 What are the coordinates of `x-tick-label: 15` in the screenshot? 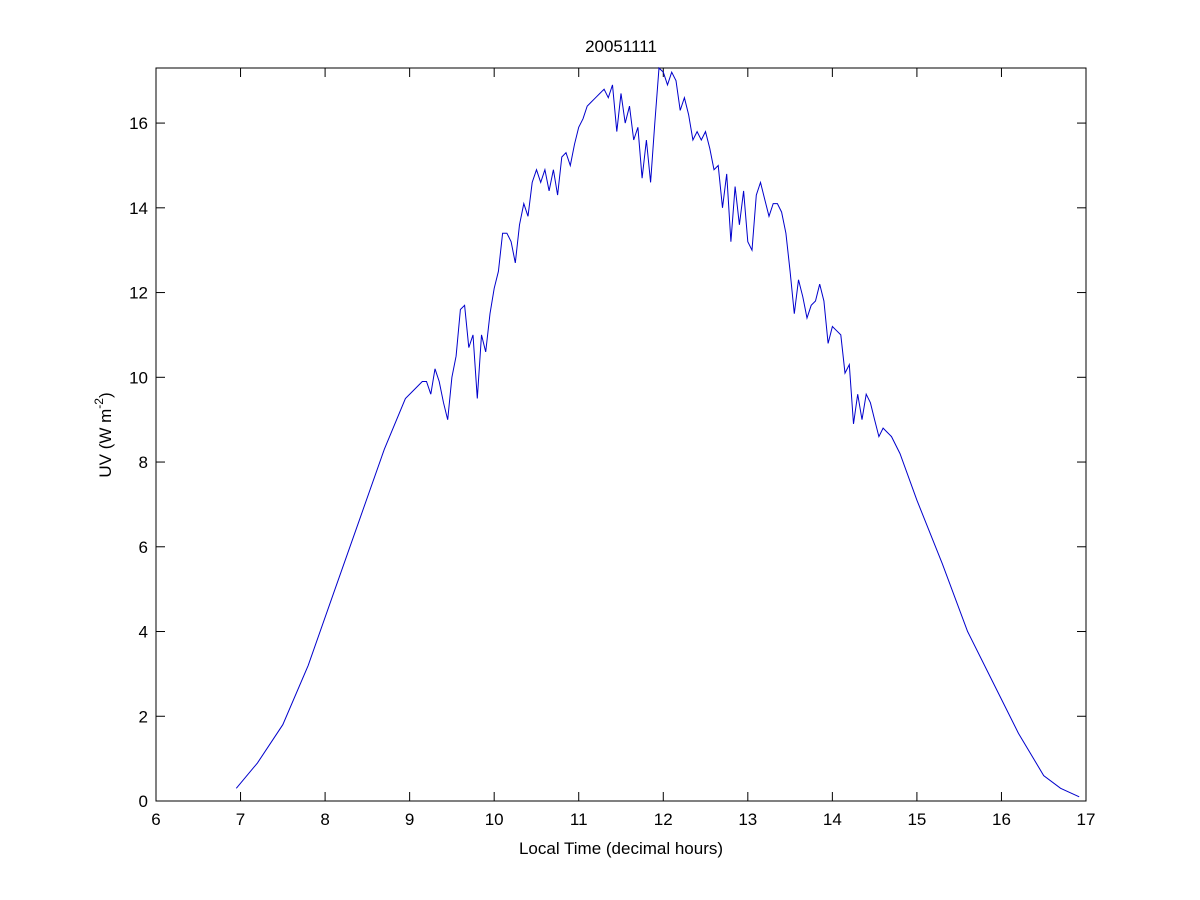 It's located at (916, 819).